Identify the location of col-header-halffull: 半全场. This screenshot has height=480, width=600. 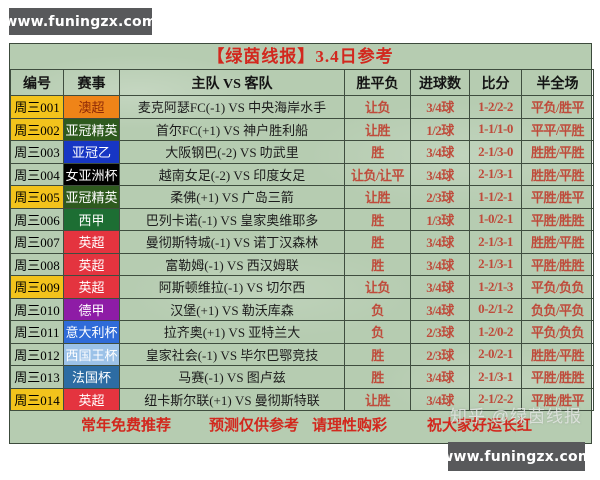
(557, 82).